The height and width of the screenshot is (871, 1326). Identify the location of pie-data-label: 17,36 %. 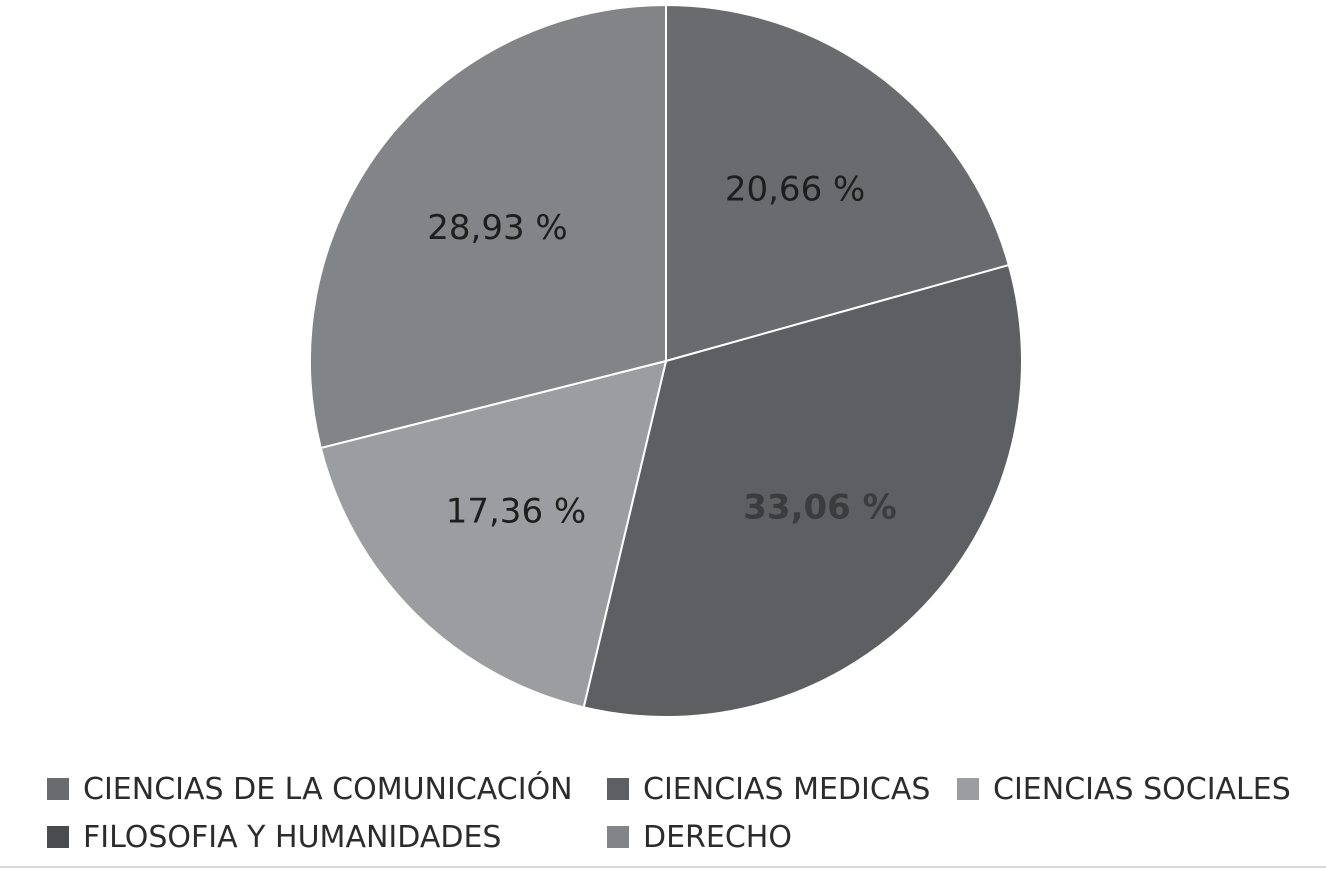
(516, 512).